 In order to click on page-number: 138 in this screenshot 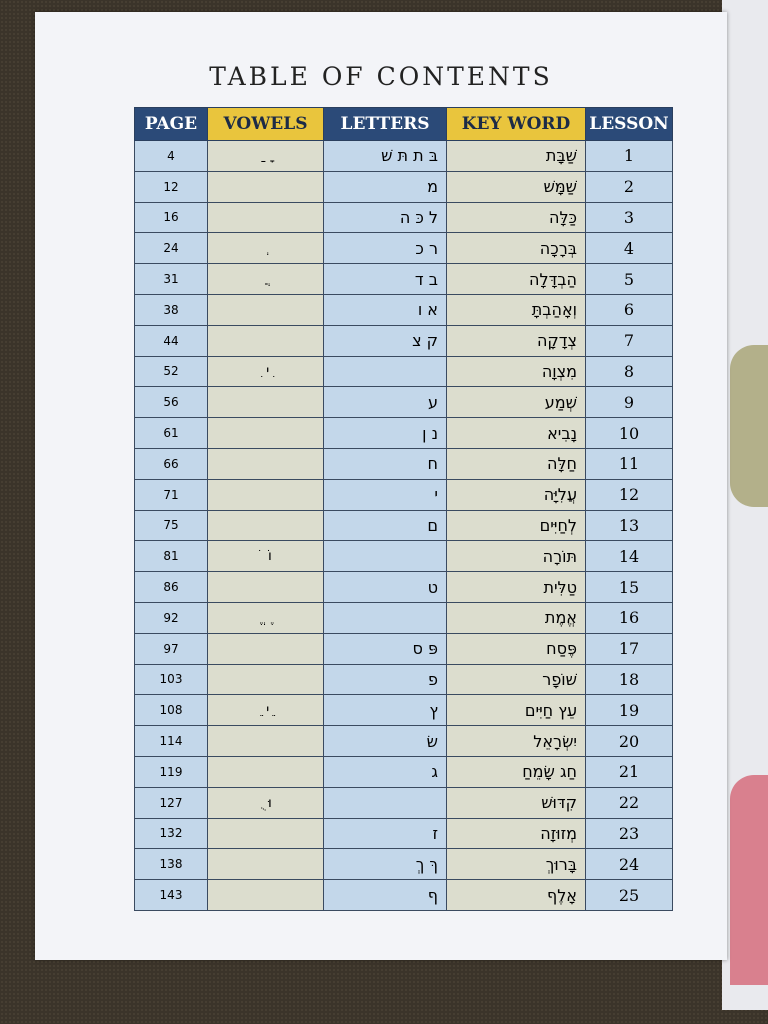, I will do `click(171, 864)`.